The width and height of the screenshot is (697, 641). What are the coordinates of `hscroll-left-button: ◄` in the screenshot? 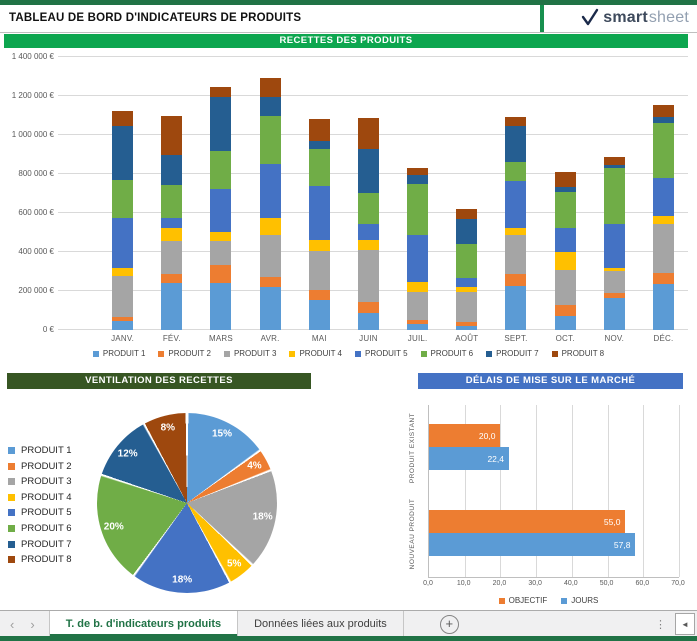 It's located at (685, 624).